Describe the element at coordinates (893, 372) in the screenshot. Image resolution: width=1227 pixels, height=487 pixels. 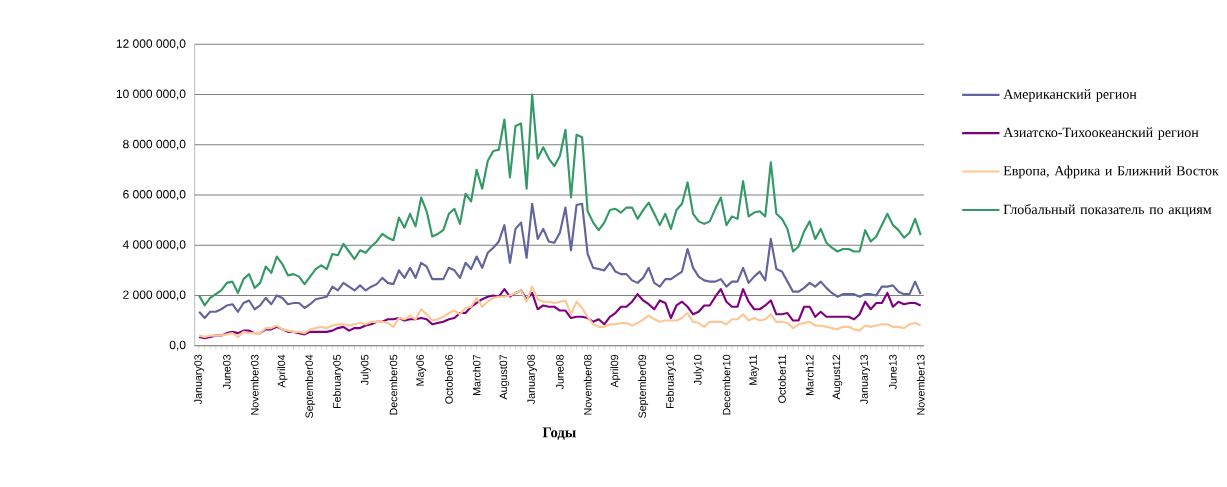
I see `x-tick-label: June13` at that location.